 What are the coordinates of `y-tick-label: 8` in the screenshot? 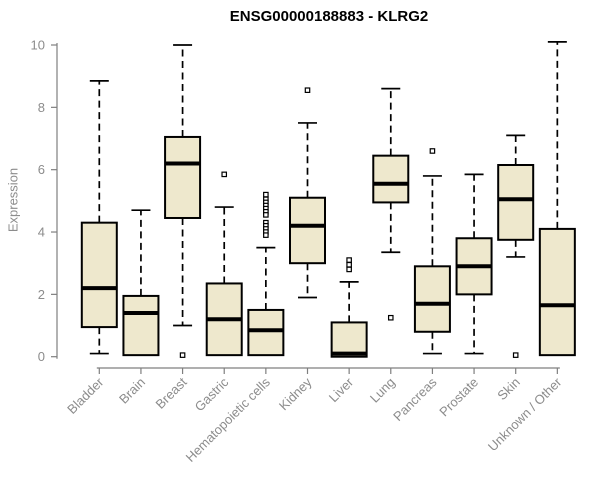 It's located at (41, 107).